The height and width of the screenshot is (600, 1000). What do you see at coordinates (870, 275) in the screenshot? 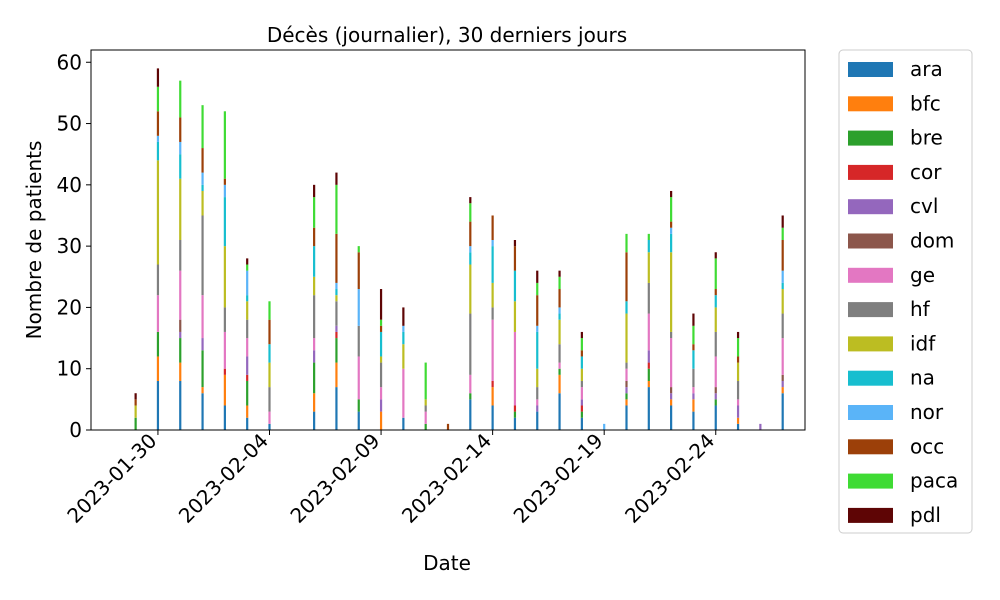
I see `legend-swatch-ge` at bounding box center [870, 275].